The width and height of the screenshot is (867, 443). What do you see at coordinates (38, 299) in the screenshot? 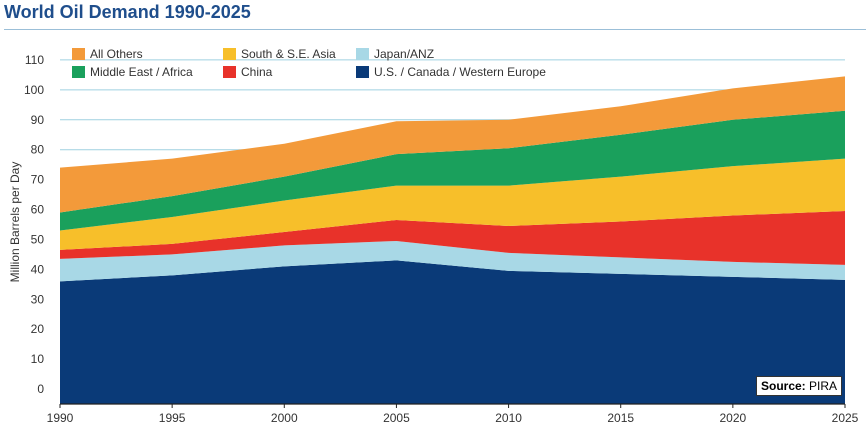
I see `y-tick-label-30: 30` at bounding box center [38, 299].